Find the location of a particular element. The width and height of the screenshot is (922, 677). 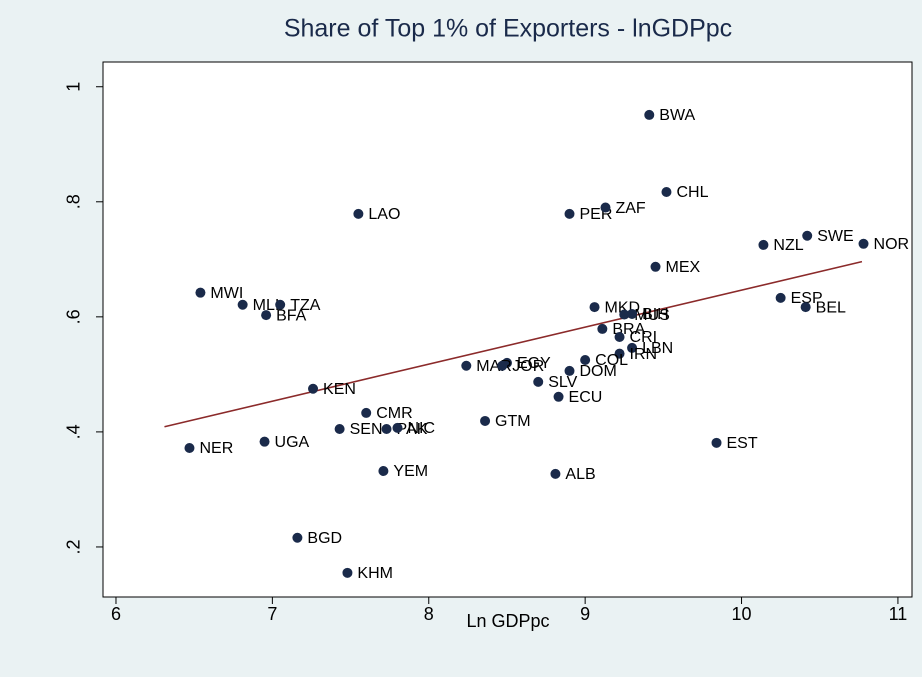

point-label: GTM is located at coordinates (513, 421).